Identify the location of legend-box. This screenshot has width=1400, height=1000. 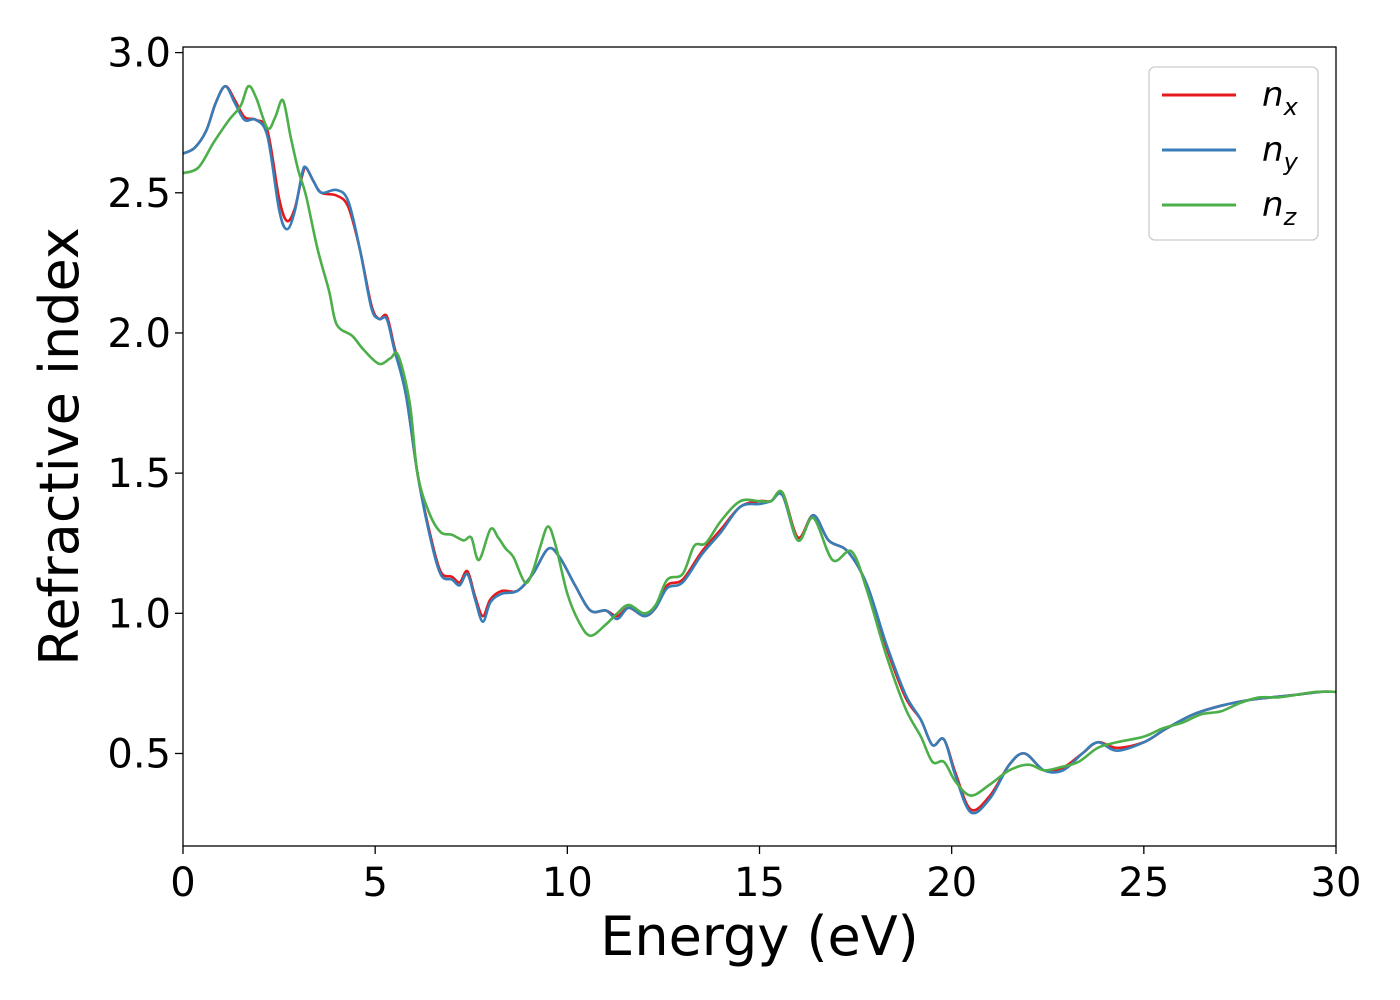
(1233, 153).